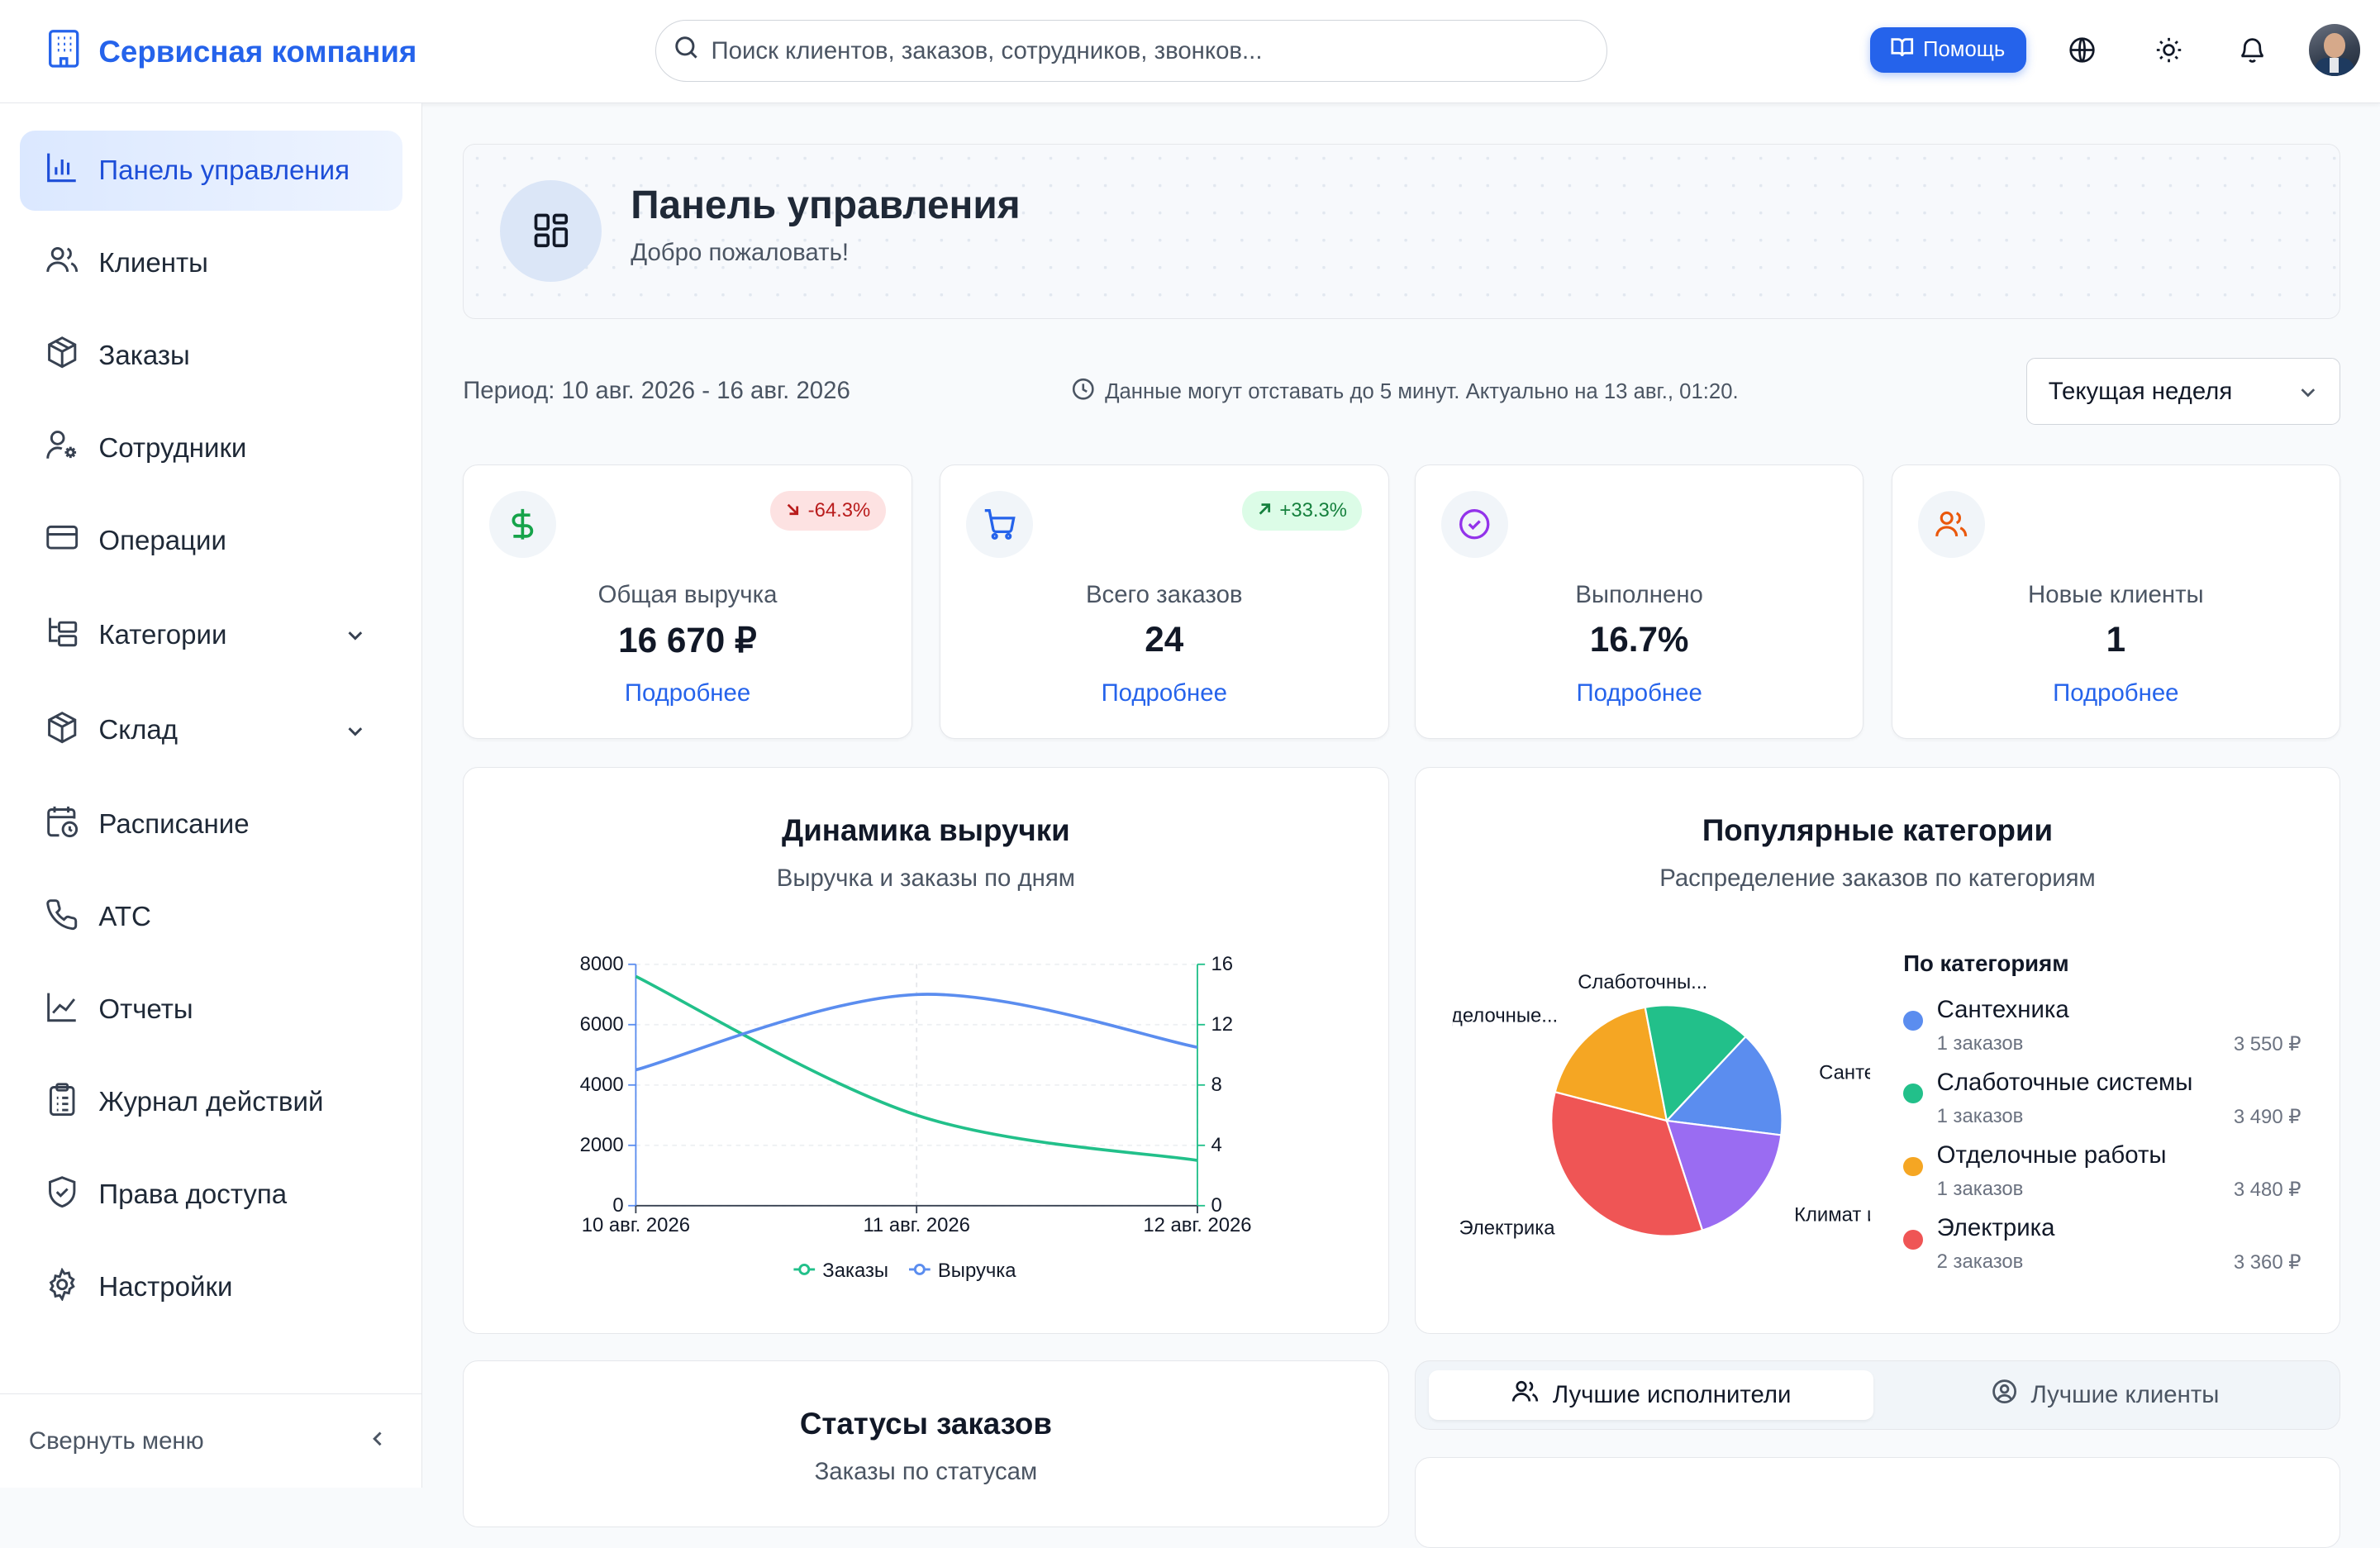  I want to click on kpi-label: Новые клиенты, so click(2116, 594).